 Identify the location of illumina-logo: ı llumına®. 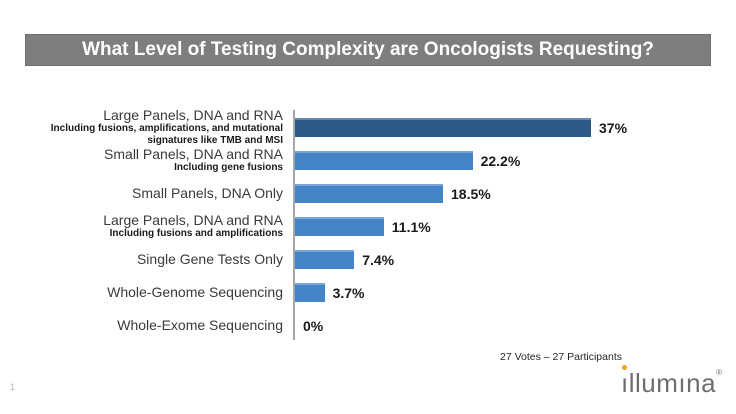
(672, 381).